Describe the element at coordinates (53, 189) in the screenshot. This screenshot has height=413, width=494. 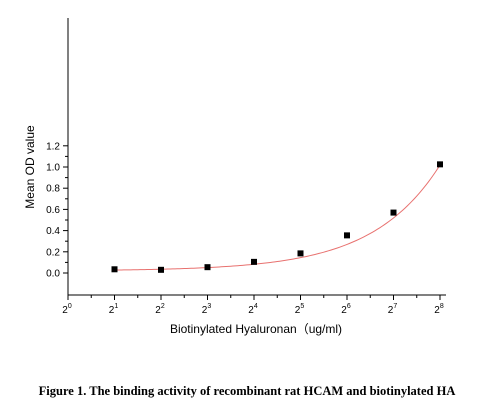
I see `y-tick-label: 0.8` at that location.